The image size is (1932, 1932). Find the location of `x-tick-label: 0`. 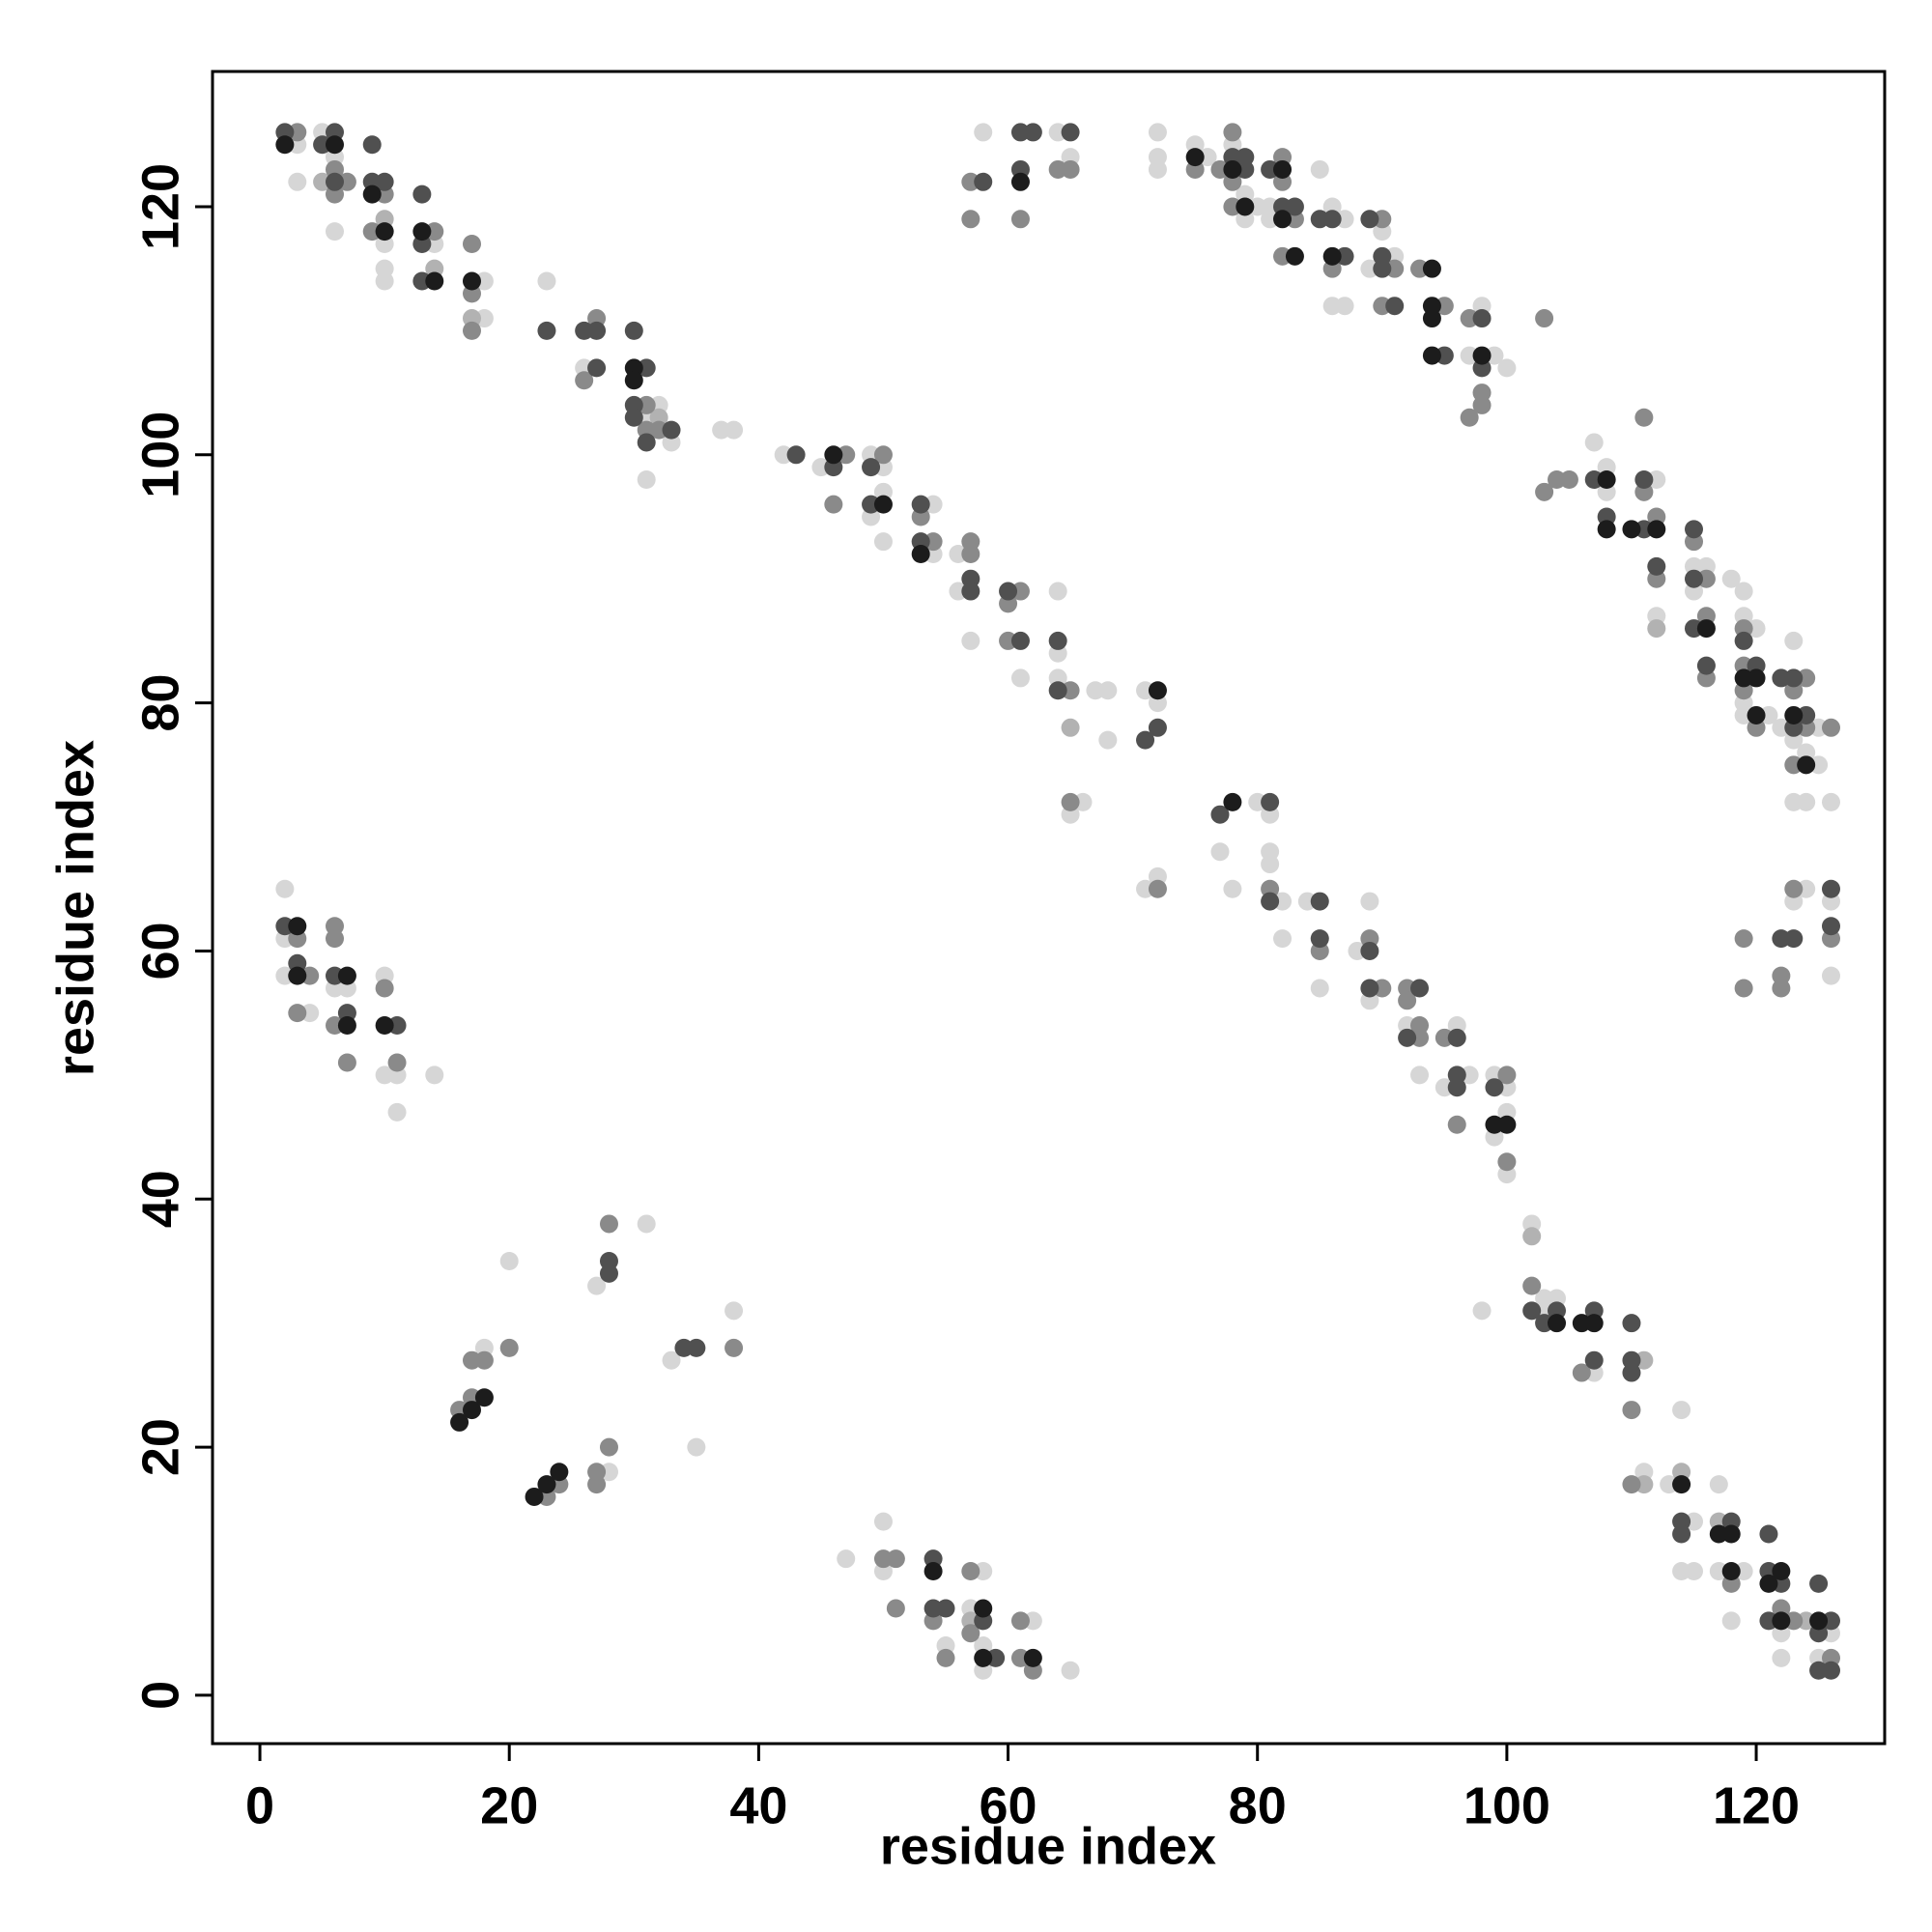

x-tick-label: 0 is located at coordinates (259, 1805).